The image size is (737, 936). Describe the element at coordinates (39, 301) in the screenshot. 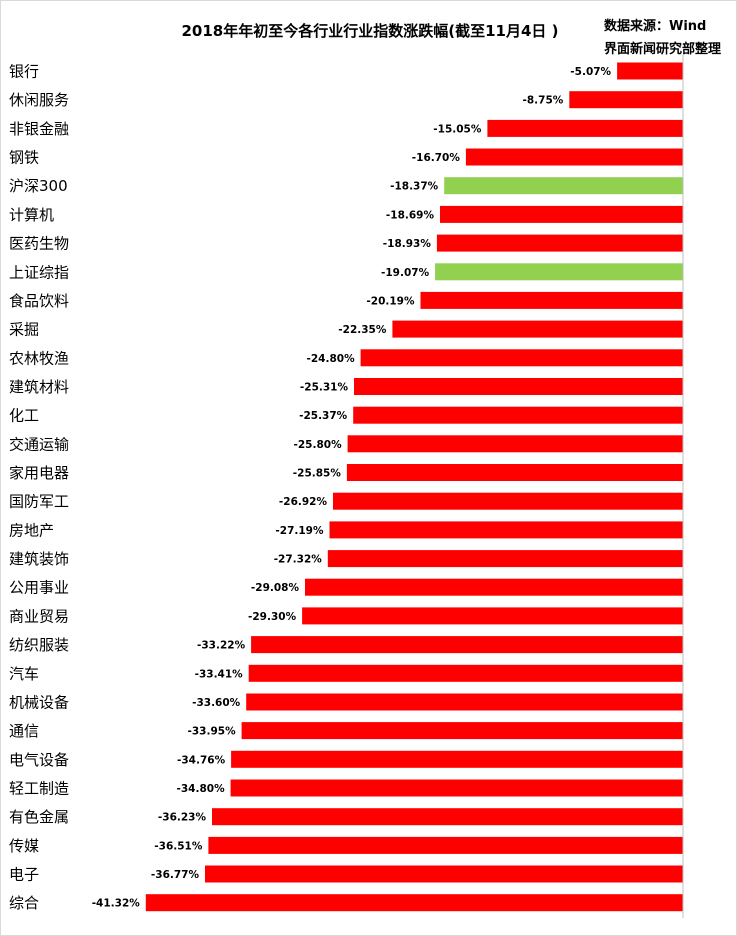

I see `category-label: 食品饮料` at that location.